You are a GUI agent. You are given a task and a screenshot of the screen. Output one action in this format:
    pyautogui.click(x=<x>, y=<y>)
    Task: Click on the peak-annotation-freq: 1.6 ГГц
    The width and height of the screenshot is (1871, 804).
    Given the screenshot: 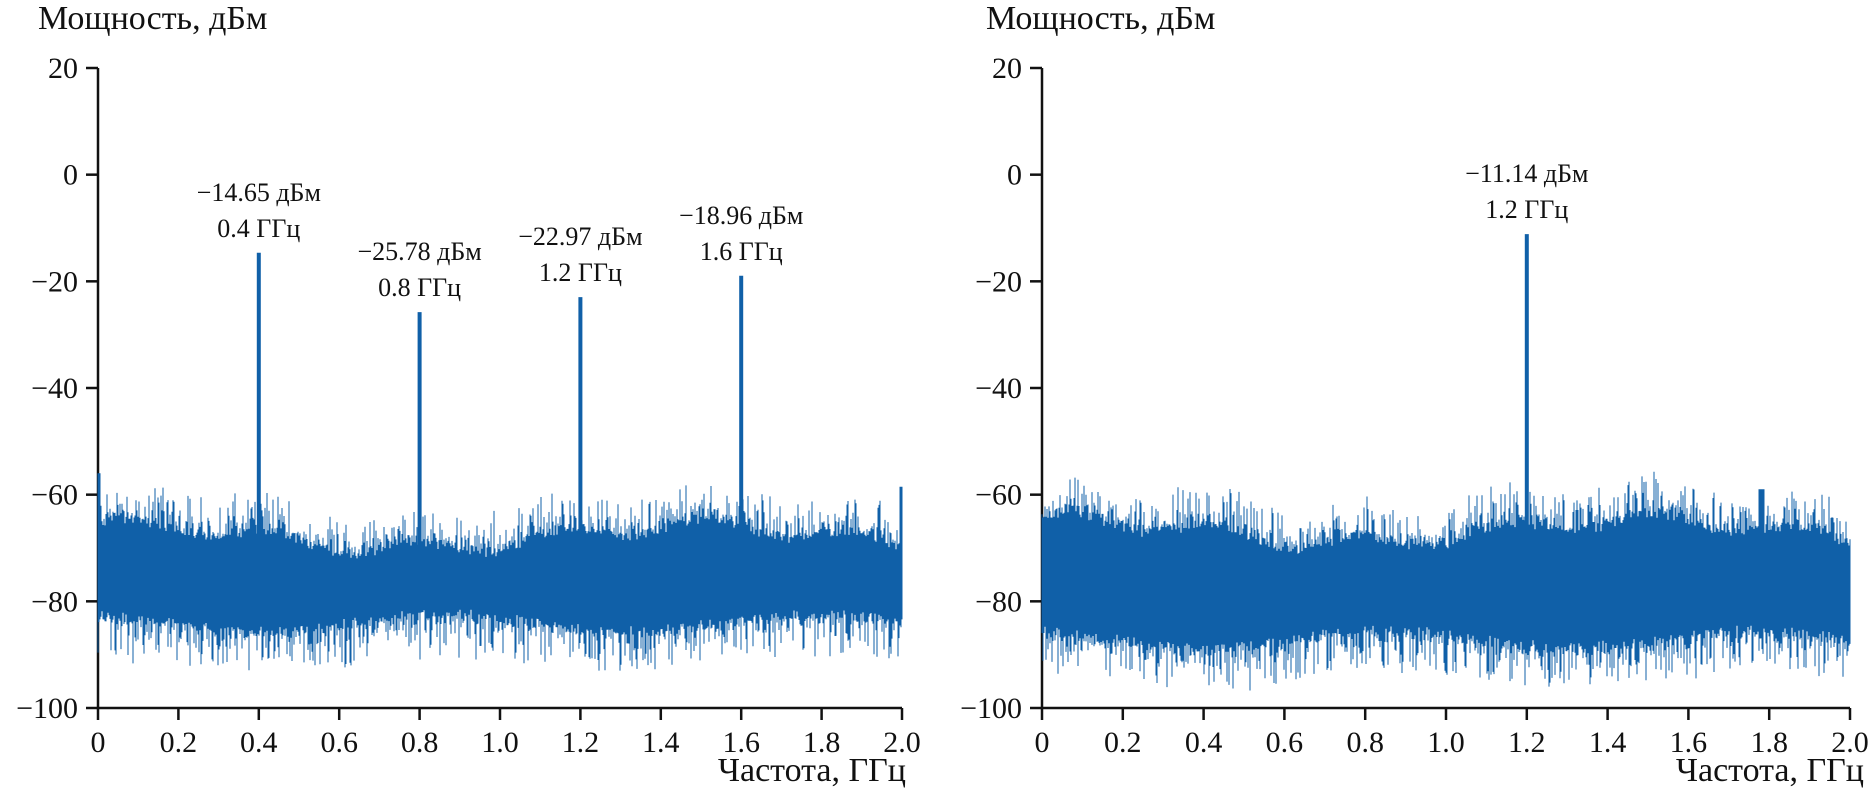 What is the action you would take?
    pyautogui.click(x=741, y=251)
    